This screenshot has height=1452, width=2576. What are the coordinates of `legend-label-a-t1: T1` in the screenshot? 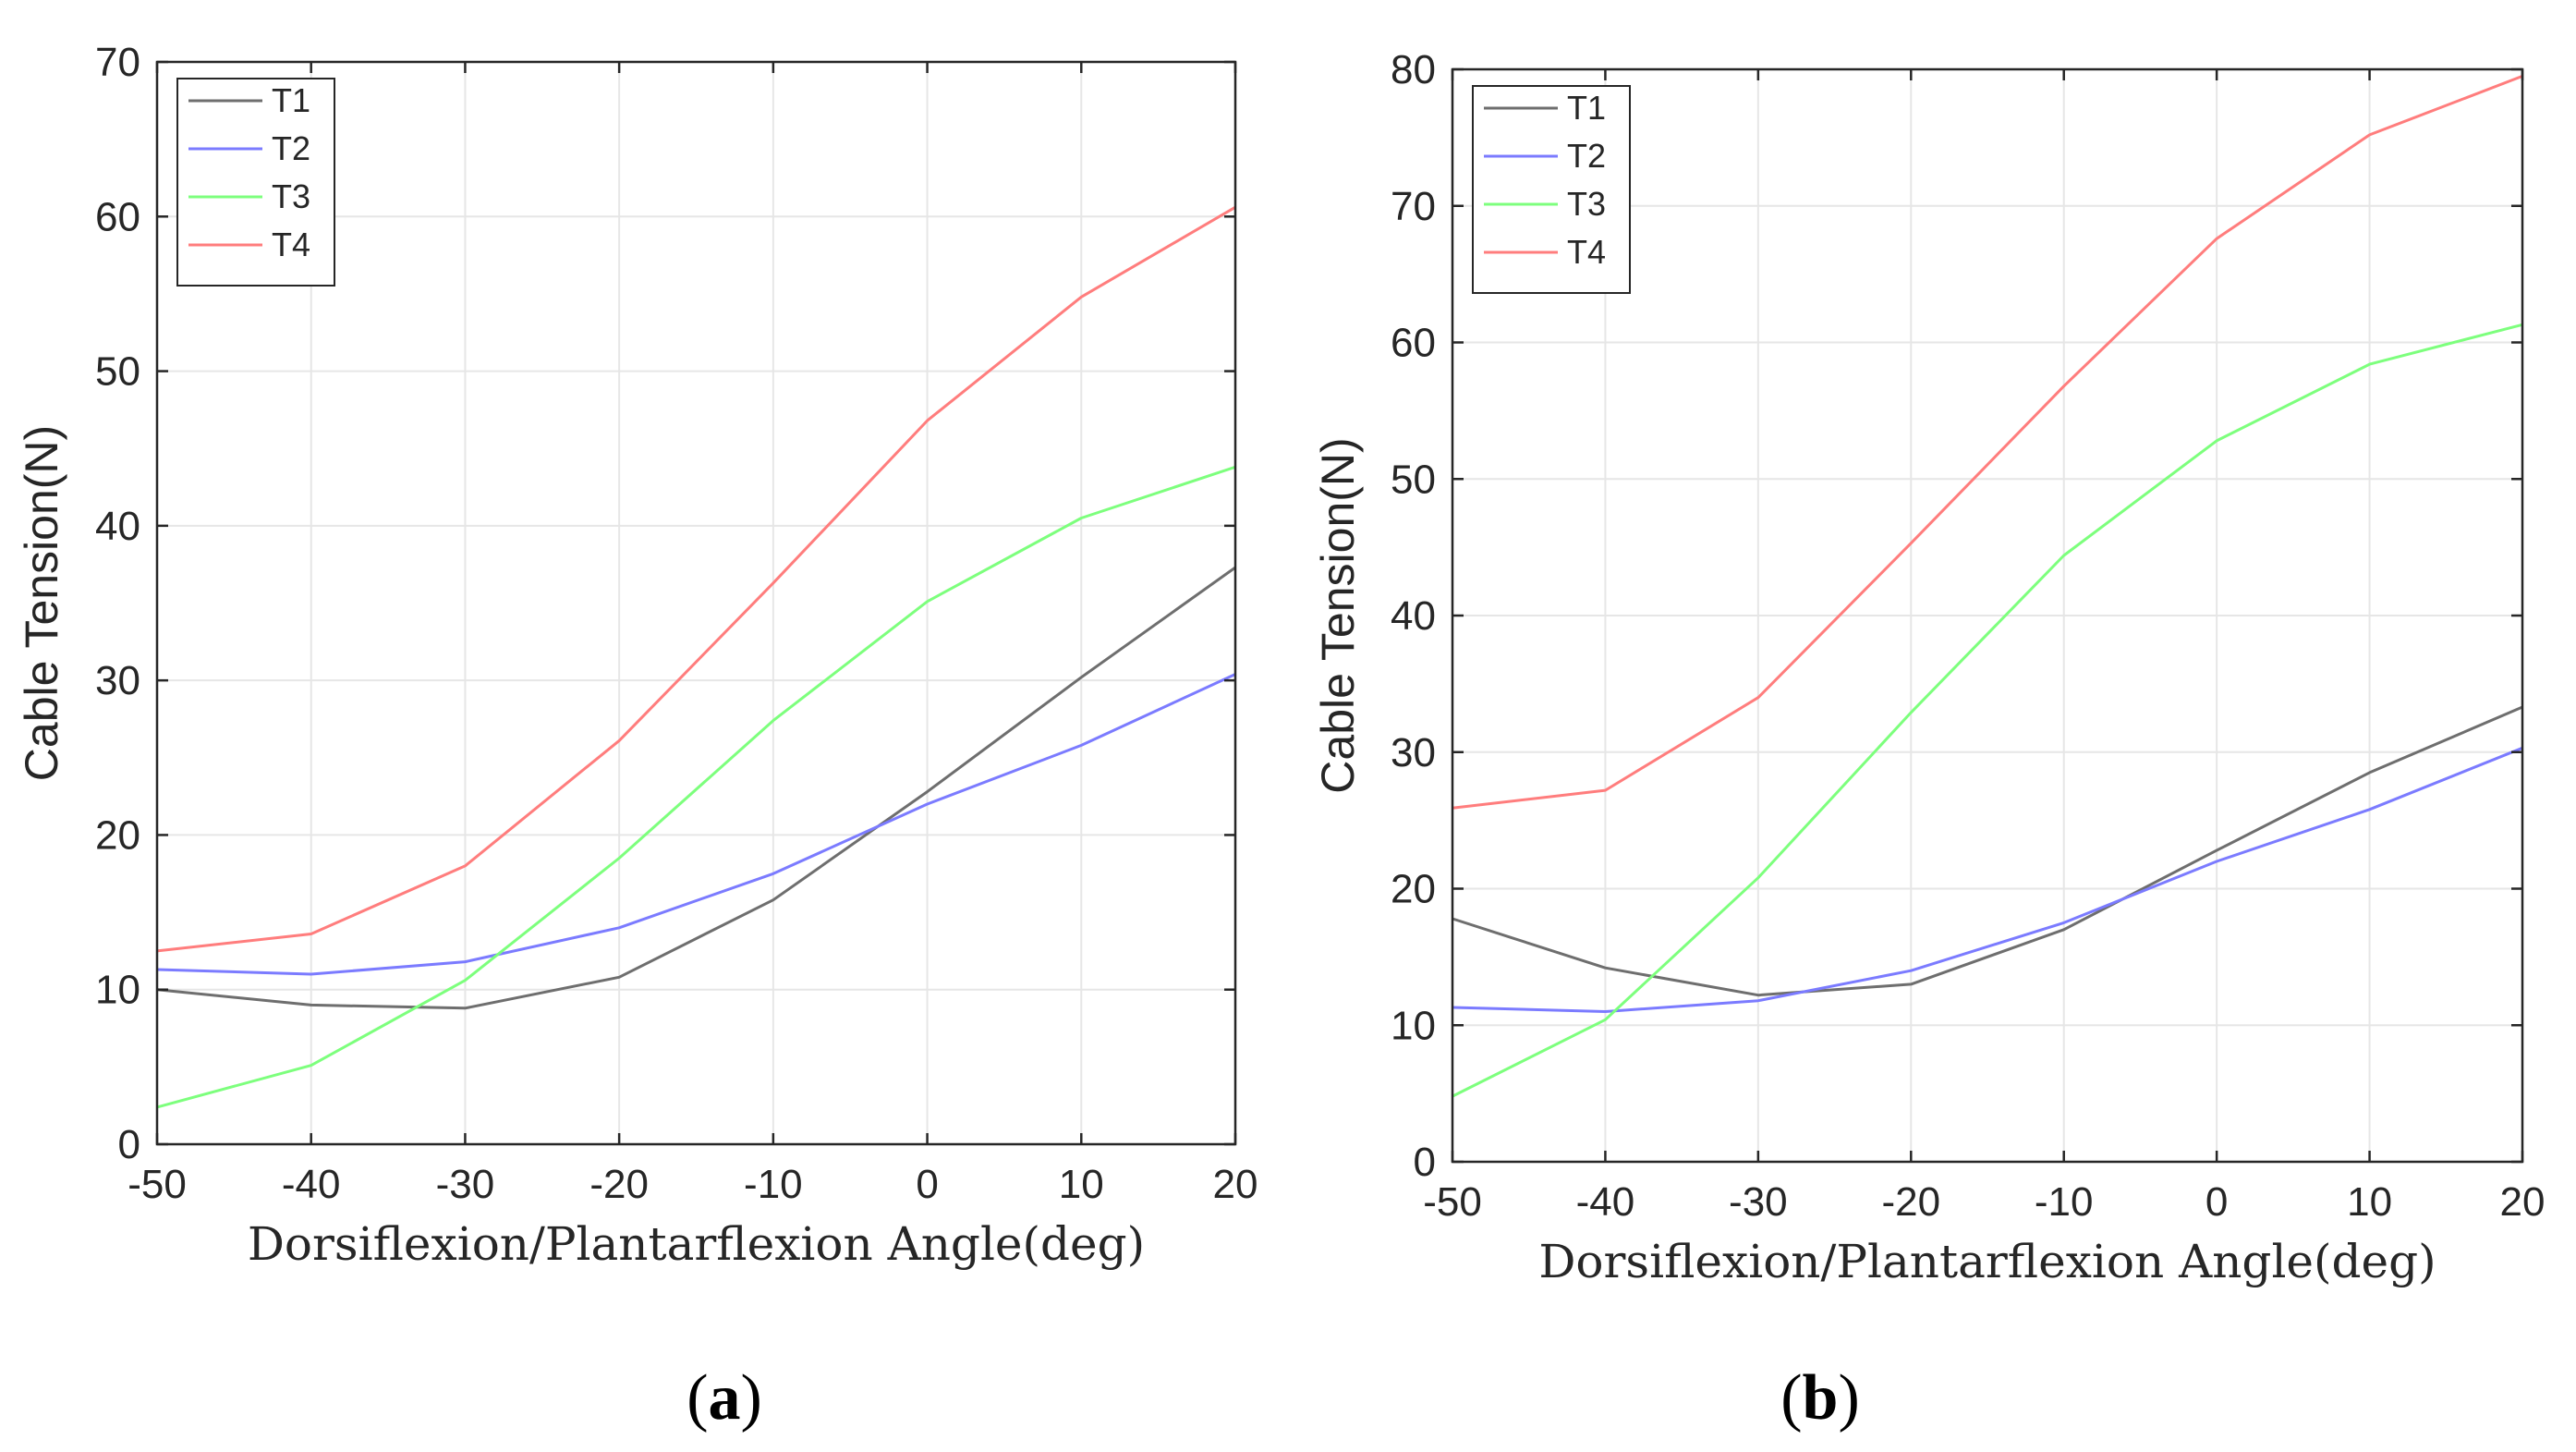 It's located at (291, 100).